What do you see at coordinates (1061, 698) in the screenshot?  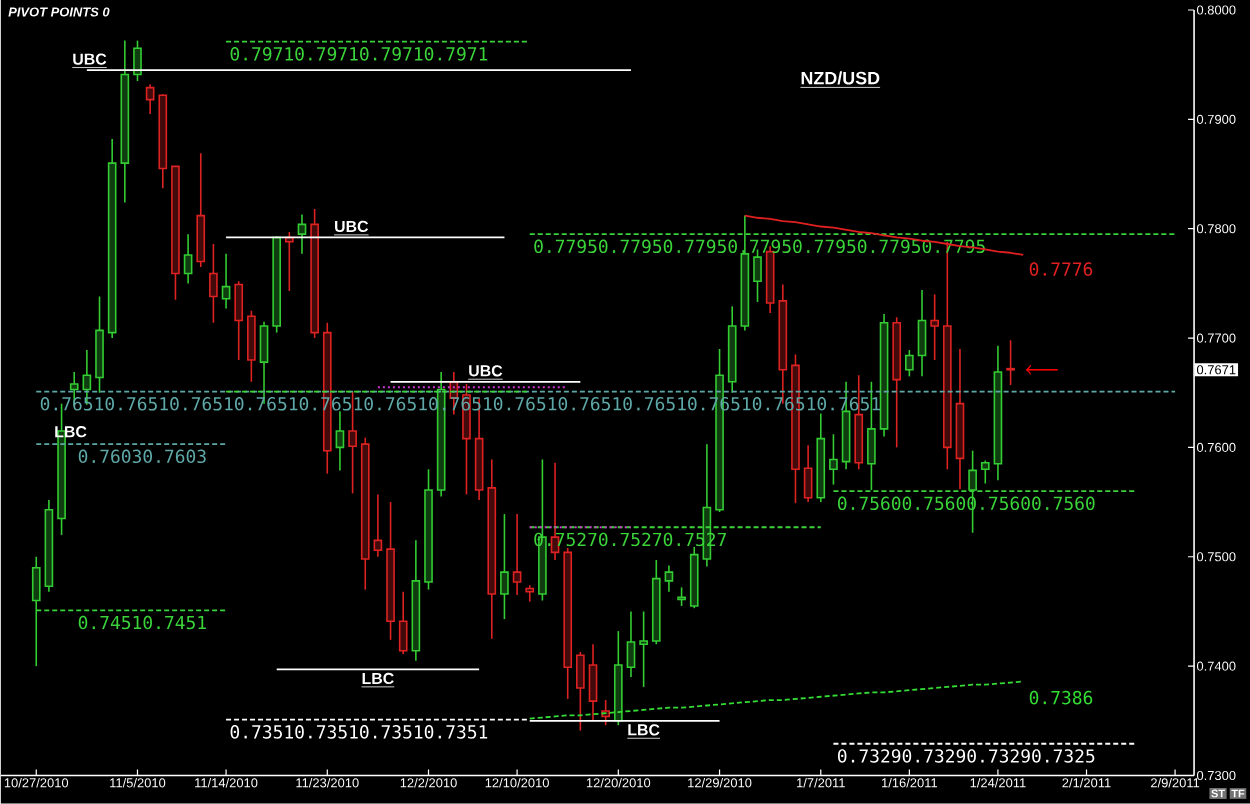 I see `series-label: 0.7386` at bounding box center [1061, 698].